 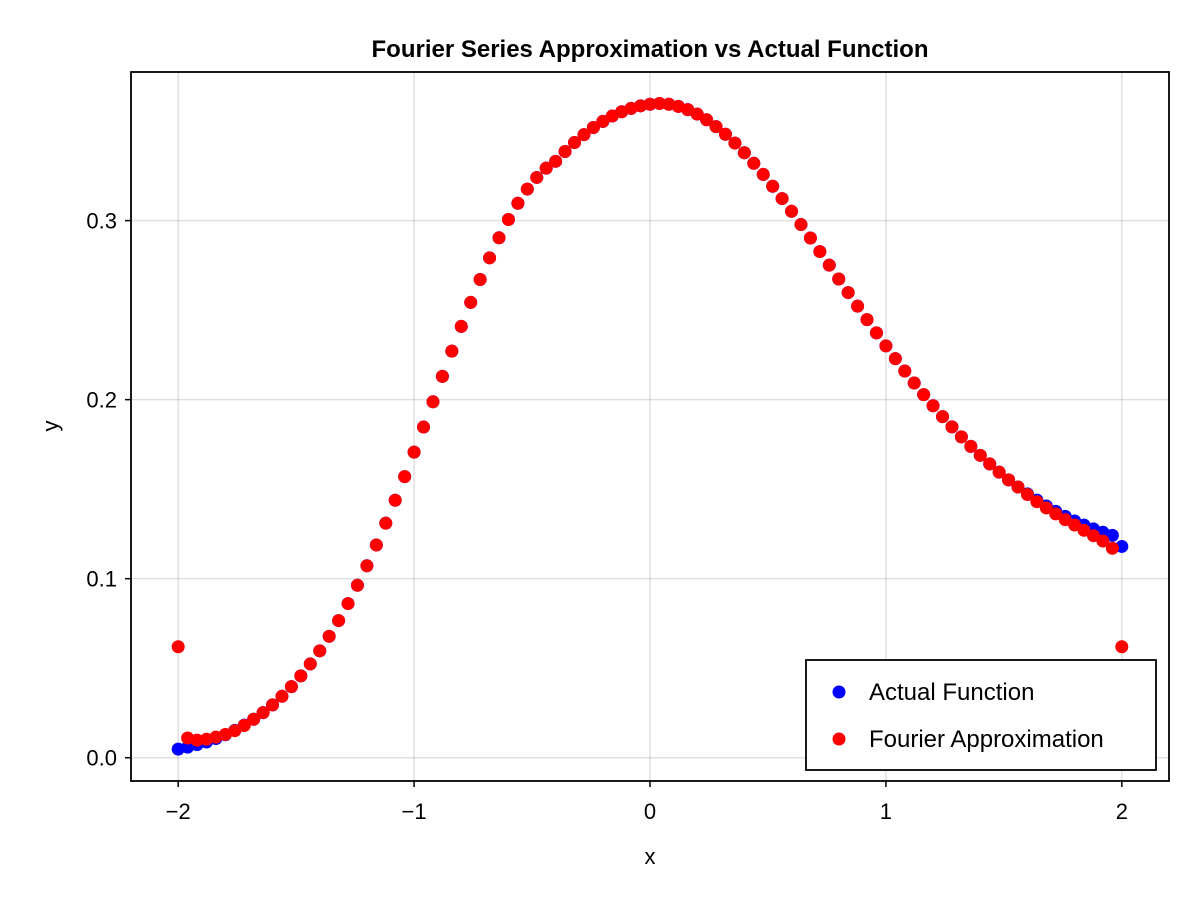 What do you see at coordinates (101, 758) in the screenshot?
I see `y-tick-label: 0.0` at bounding box center [101, 758].